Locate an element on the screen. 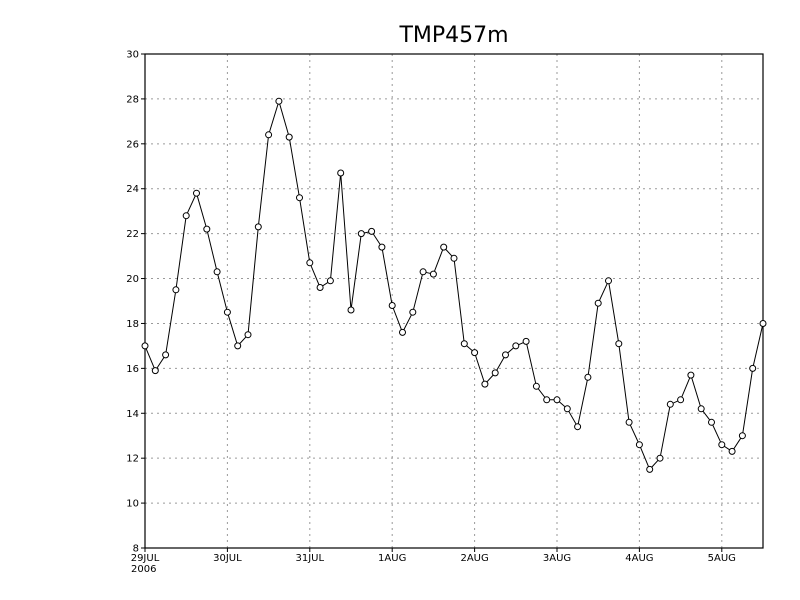 Image resolution: width=800 pixels, height=600 pixels. x-tick-label: 5AUG is located at coordinates (722, 558).